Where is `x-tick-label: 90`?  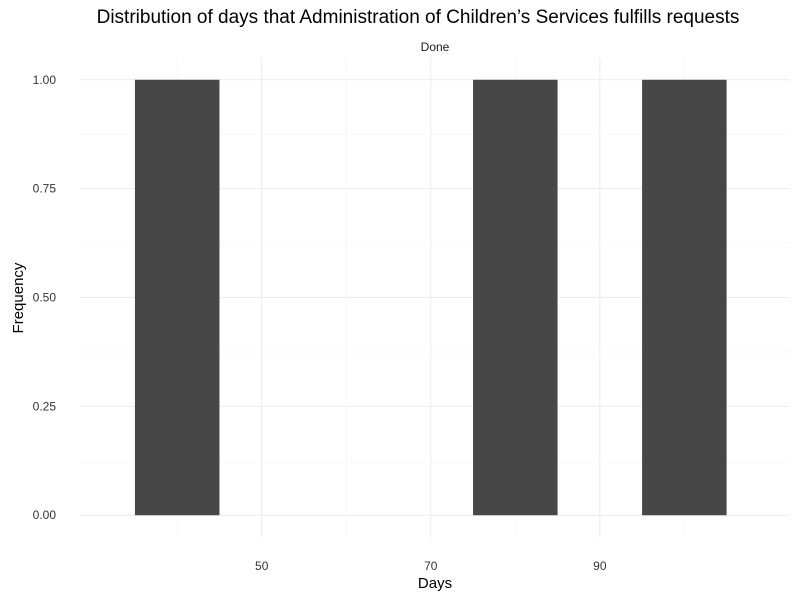 x-tick-label: 90 is located at coordinates (600, 566).